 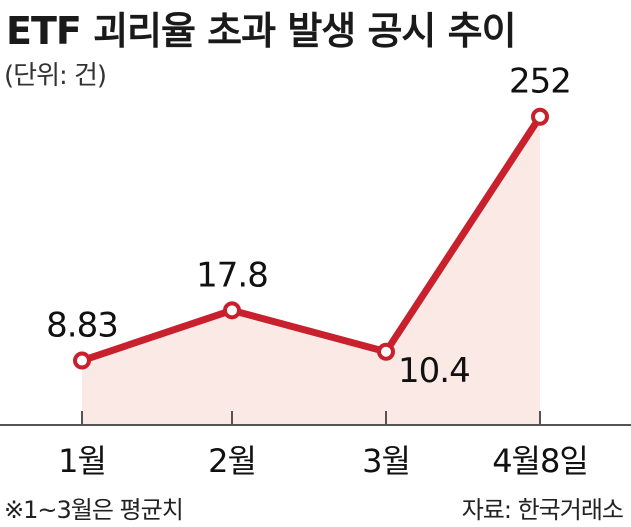 What do you see at coordinates (434, 371) in the screenshot?
I see `data-label: 10.4` at bounding box center [434, 371].